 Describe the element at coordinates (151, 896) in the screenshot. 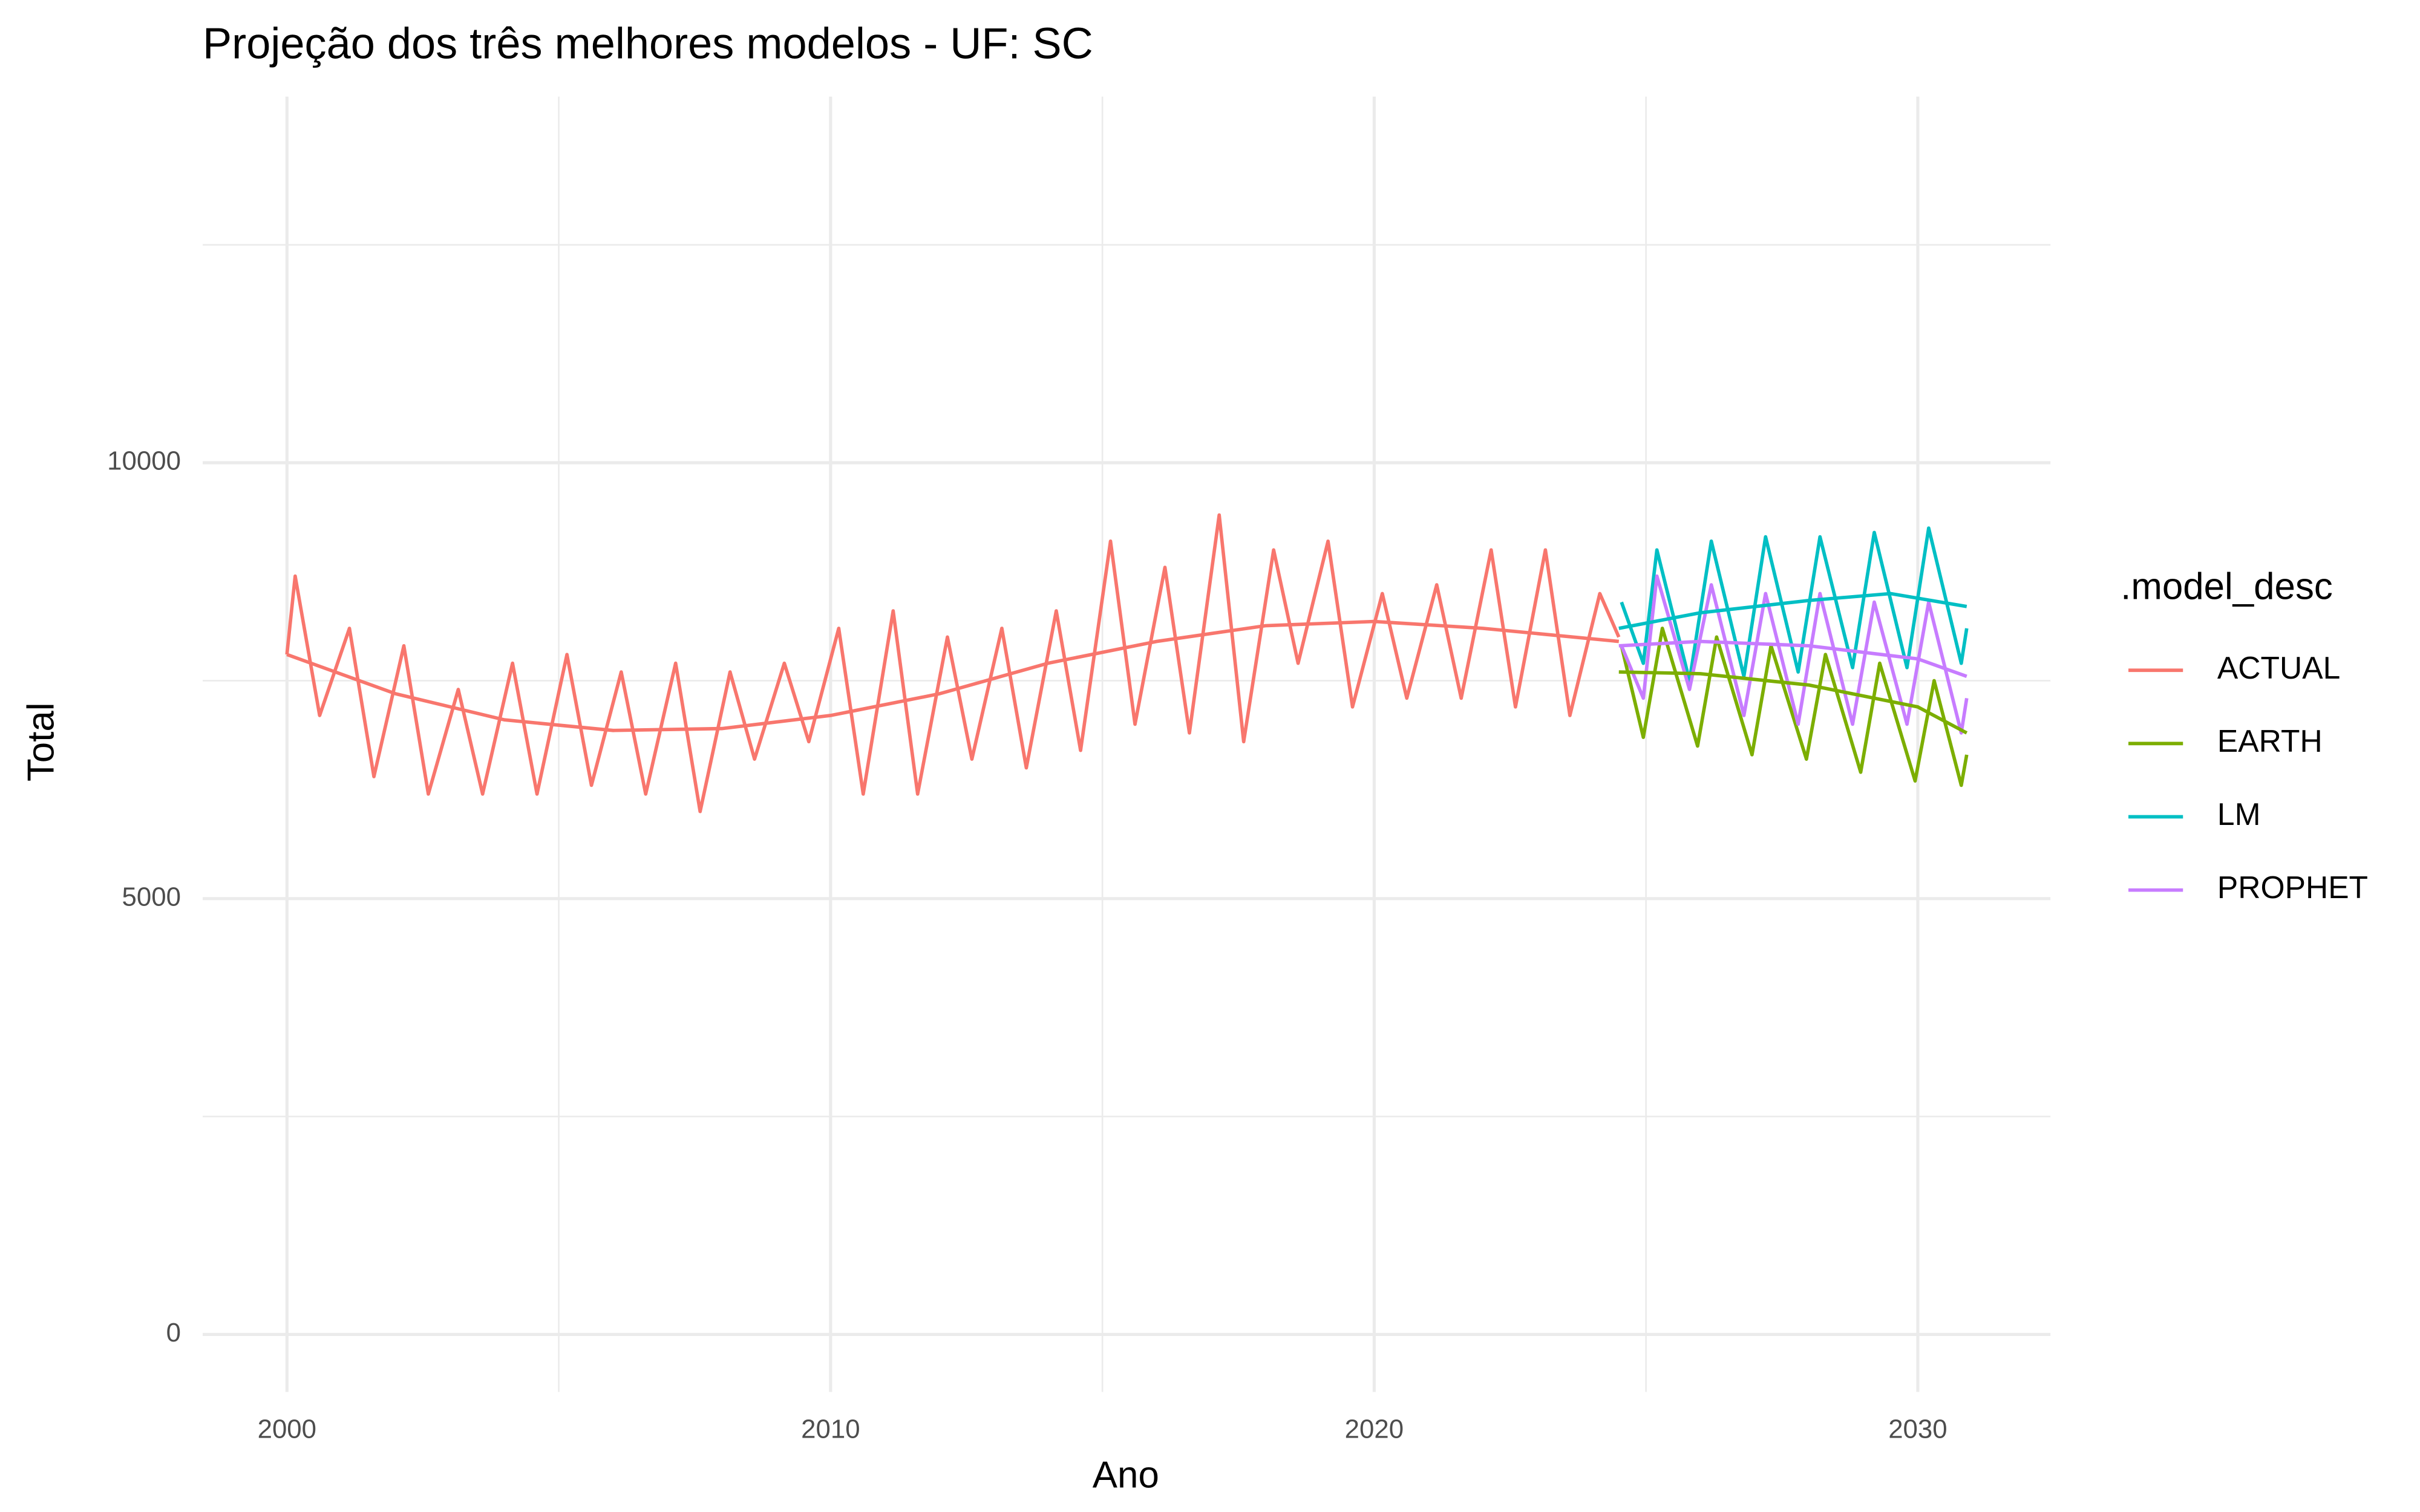

I see `y-tick-label: 5000` at that location.